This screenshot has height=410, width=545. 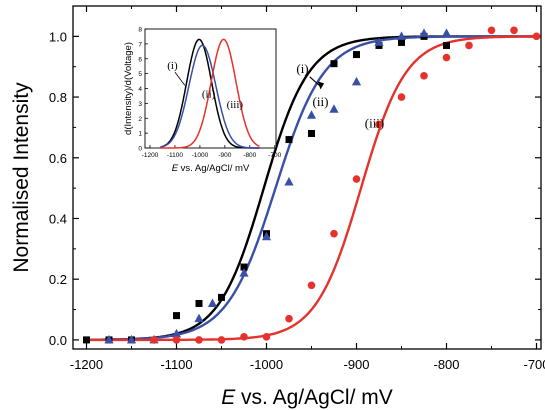 I want to click on inset-y-axis-title: d(Intensity)/d(Voltage), so click(x=128, y=88).